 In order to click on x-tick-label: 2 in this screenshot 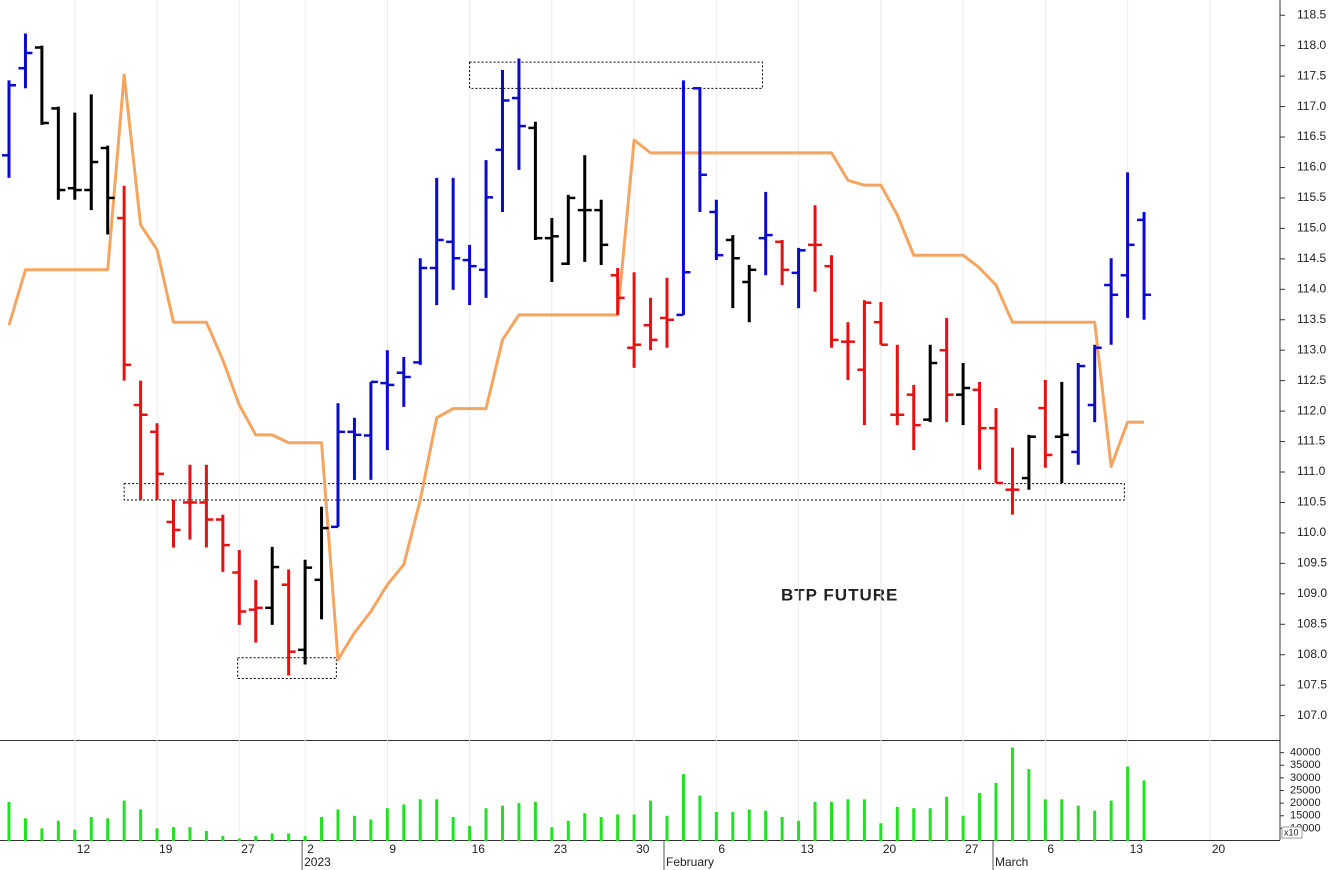, I will do `click(310, 849)`.